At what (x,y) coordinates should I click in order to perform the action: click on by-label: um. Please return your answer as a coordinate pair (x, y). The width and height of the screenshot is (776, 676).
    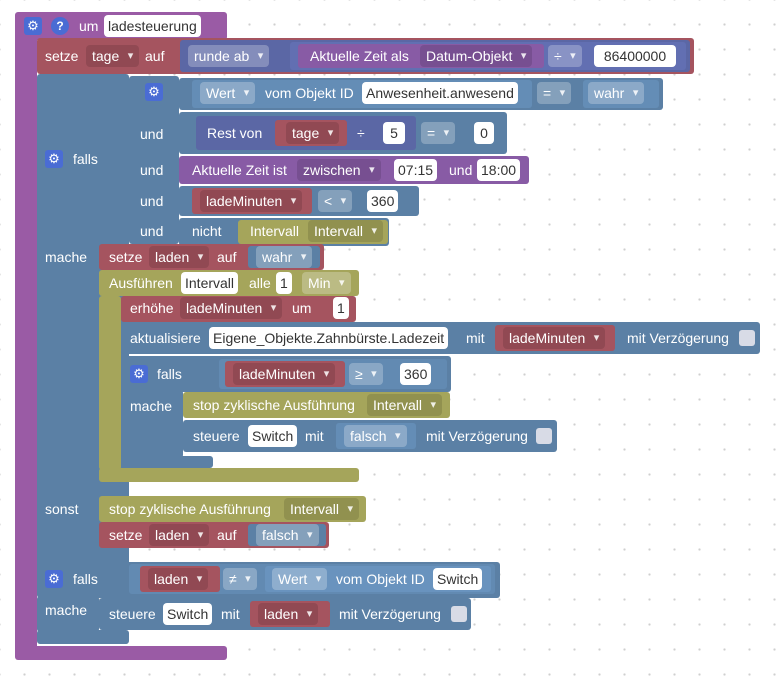
    Looking at the image, I should click on (302, 308).